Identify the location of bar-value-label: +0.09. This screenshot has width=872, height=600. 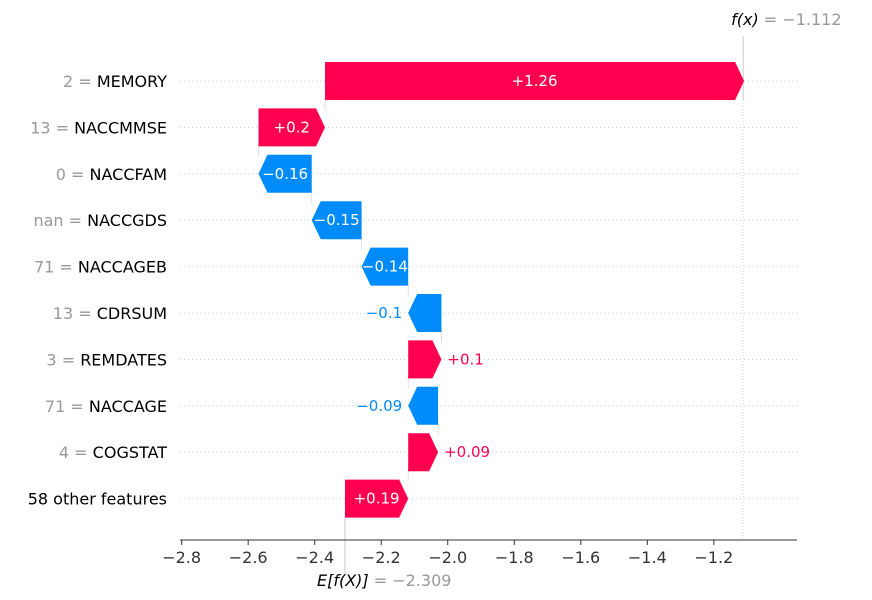
(467, 452).